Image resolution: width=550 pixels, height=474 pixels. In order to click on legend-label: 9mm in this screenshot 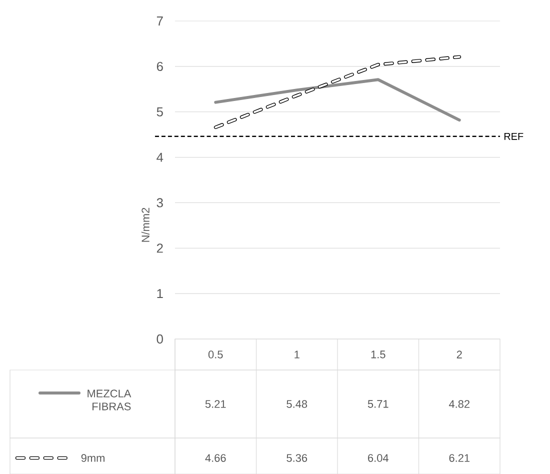, I will do `click(92, 458)`.